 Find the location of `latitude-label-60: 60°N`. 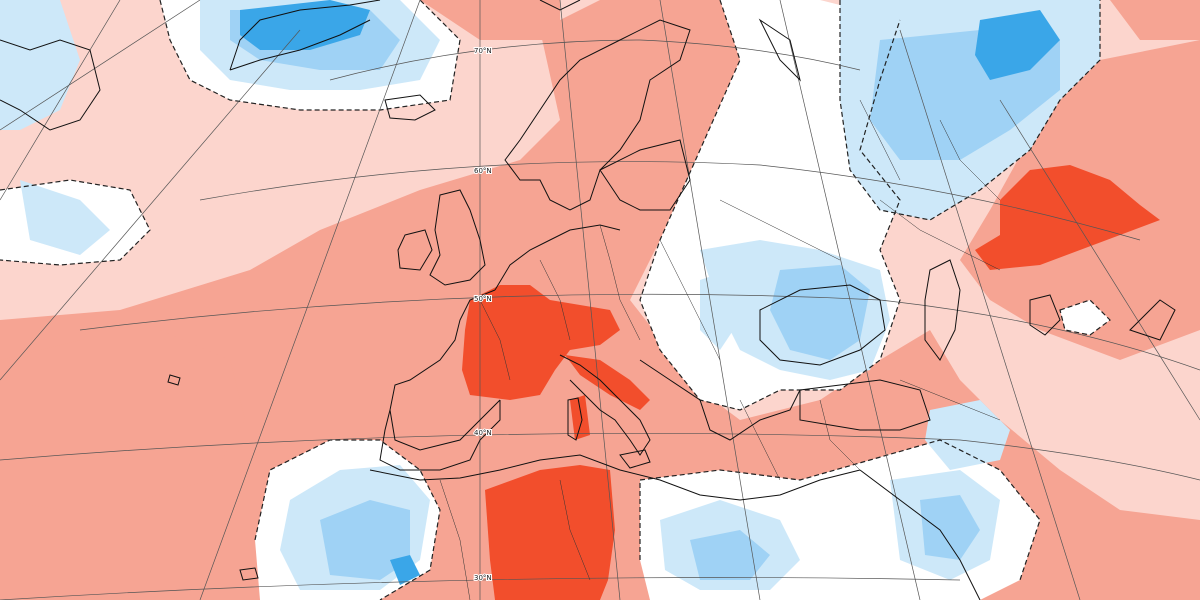

latitude-label-60: 60°N is located at coordinates (483, 171).